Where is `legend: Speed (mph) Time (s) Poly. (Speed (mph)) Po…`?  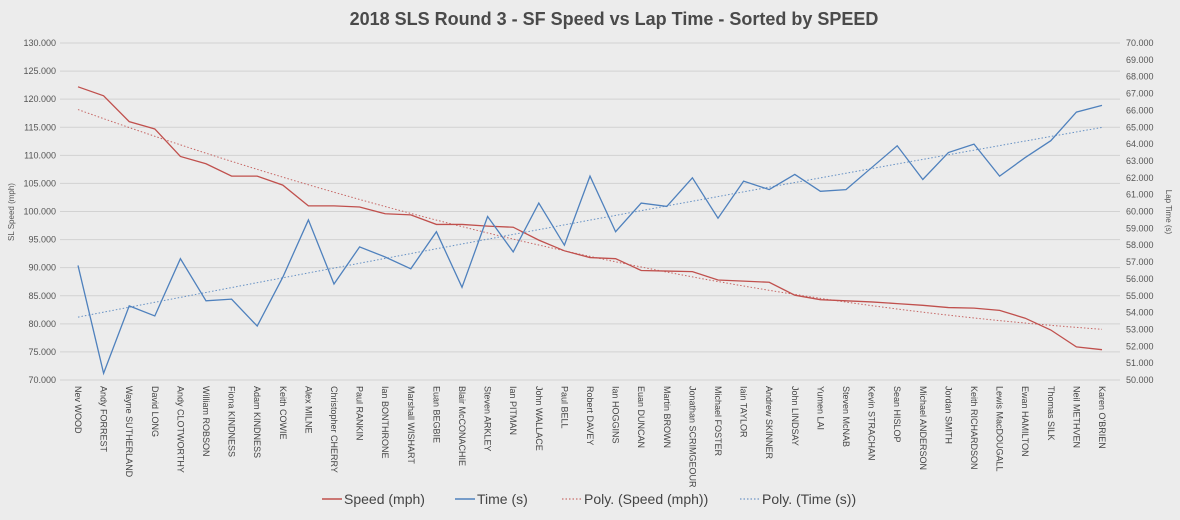
legend: Speed (mph) Time (s) Poly. (Speed (mph)) Po… is located at coordinates (589, 499).